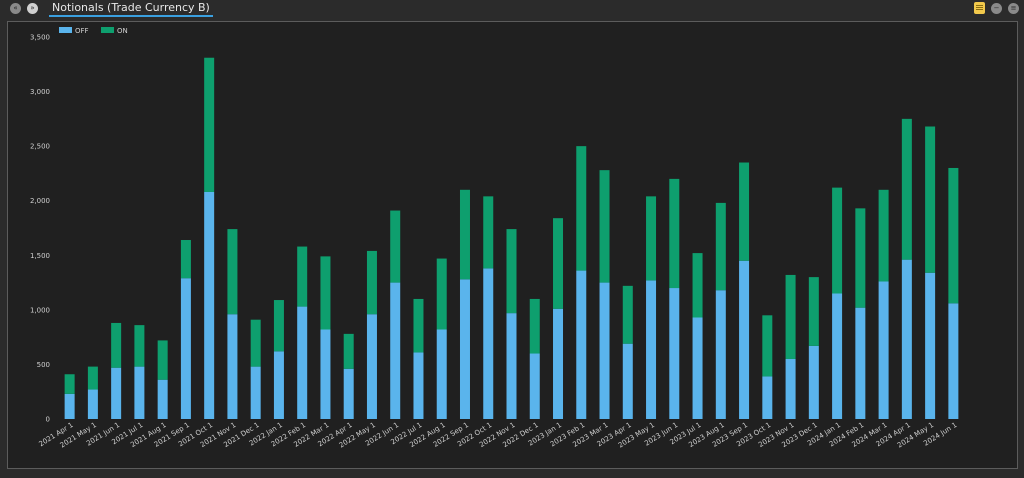  Describe the element at coordinates (131, 9) in the screenshot. I see `chart-title-tab: Notionals (Trade Currency B)` at that location.